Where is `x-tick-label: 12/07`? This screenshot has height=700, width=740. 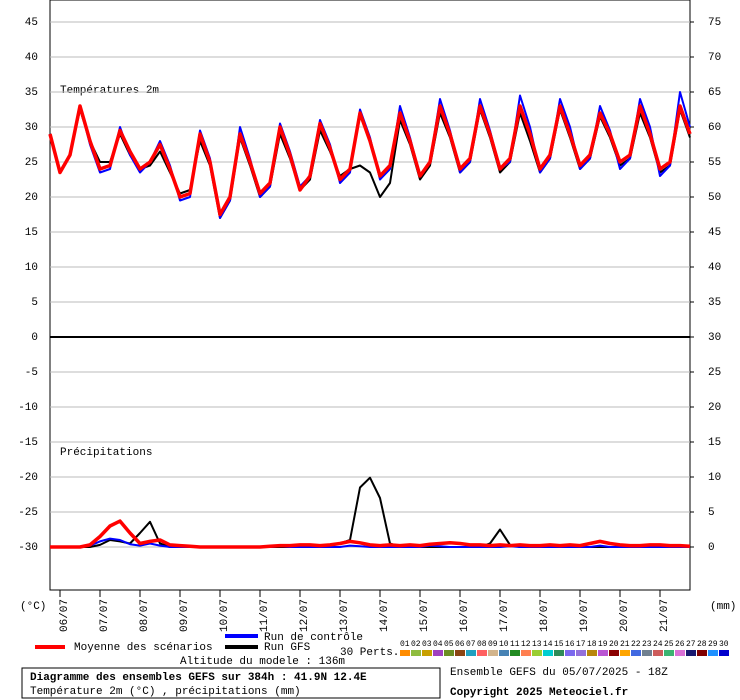 x-tick-label: 12/07 is located at coordinates (305, 615).